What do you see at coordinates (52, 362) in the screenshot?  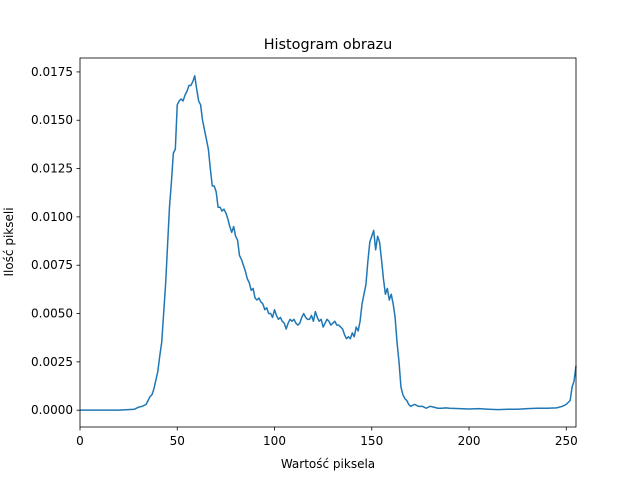 I see `y-tick-label: 0.0025` at bounding box center [52, 362].